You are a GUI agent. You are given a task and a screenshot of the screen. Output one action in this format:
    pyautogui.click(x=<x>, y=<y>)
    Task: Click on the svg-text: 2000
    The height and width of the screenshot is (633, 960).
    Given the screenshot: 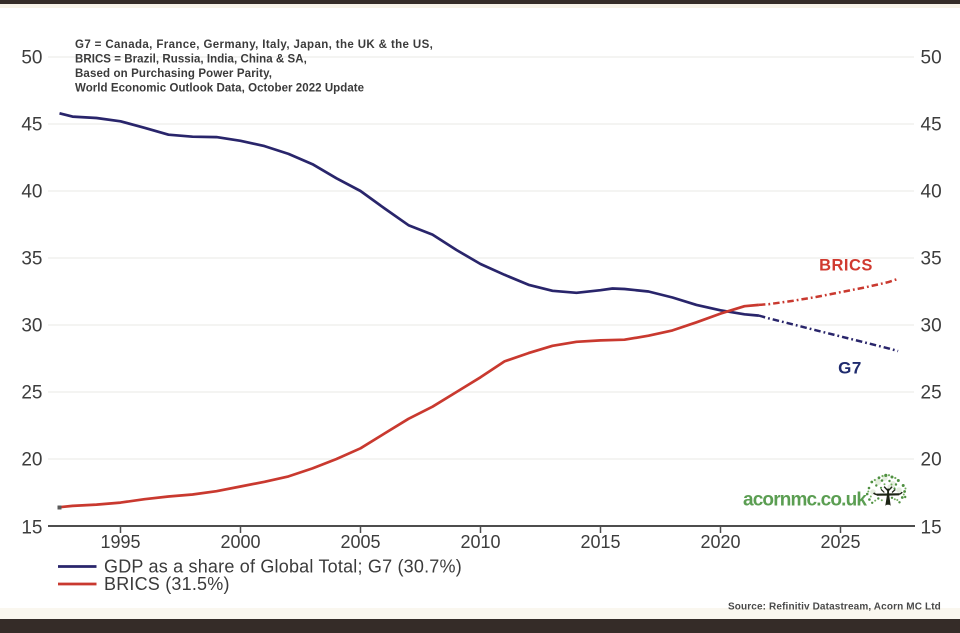 What is the action you would take?
    pyautogui.click(x=240, y=542)
    